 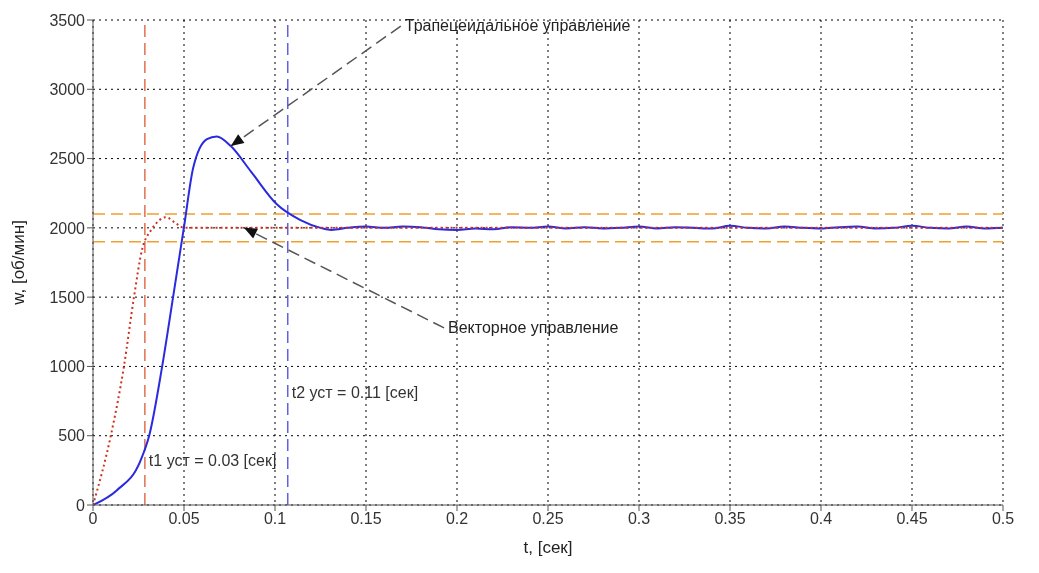 I want to click on x-tick-label: 0.3, so click(x=639, y=519).